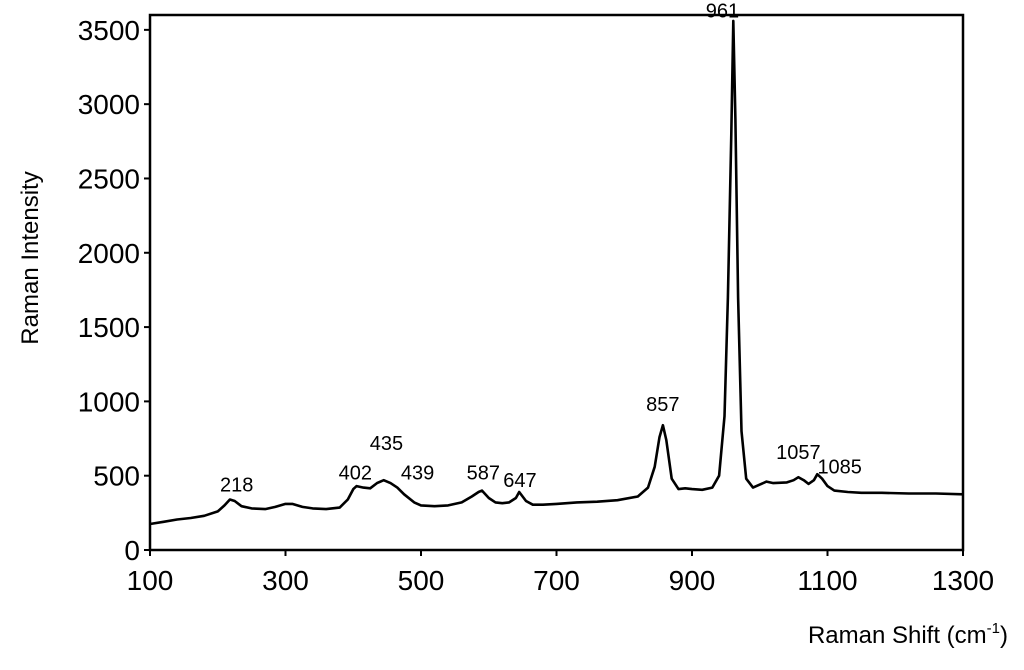 This screenshot has height=670, width=1024. What do you see at coordinates (417, 474) in the screenshot?
I see `peak-label-439: 439` at bounding box center [417, 474].